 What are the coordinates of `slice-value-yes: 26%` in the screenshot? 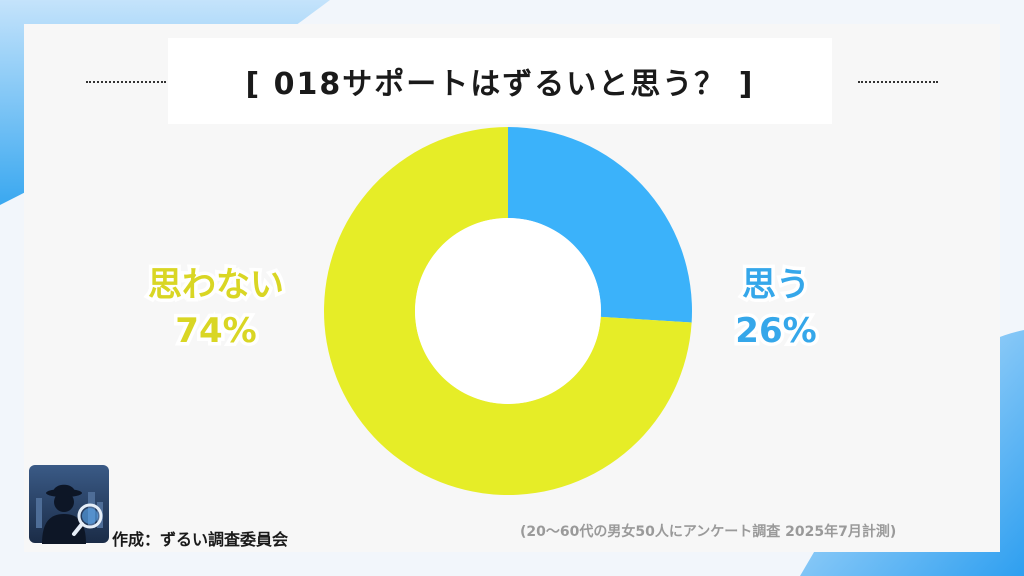 It's located at (776, 331).